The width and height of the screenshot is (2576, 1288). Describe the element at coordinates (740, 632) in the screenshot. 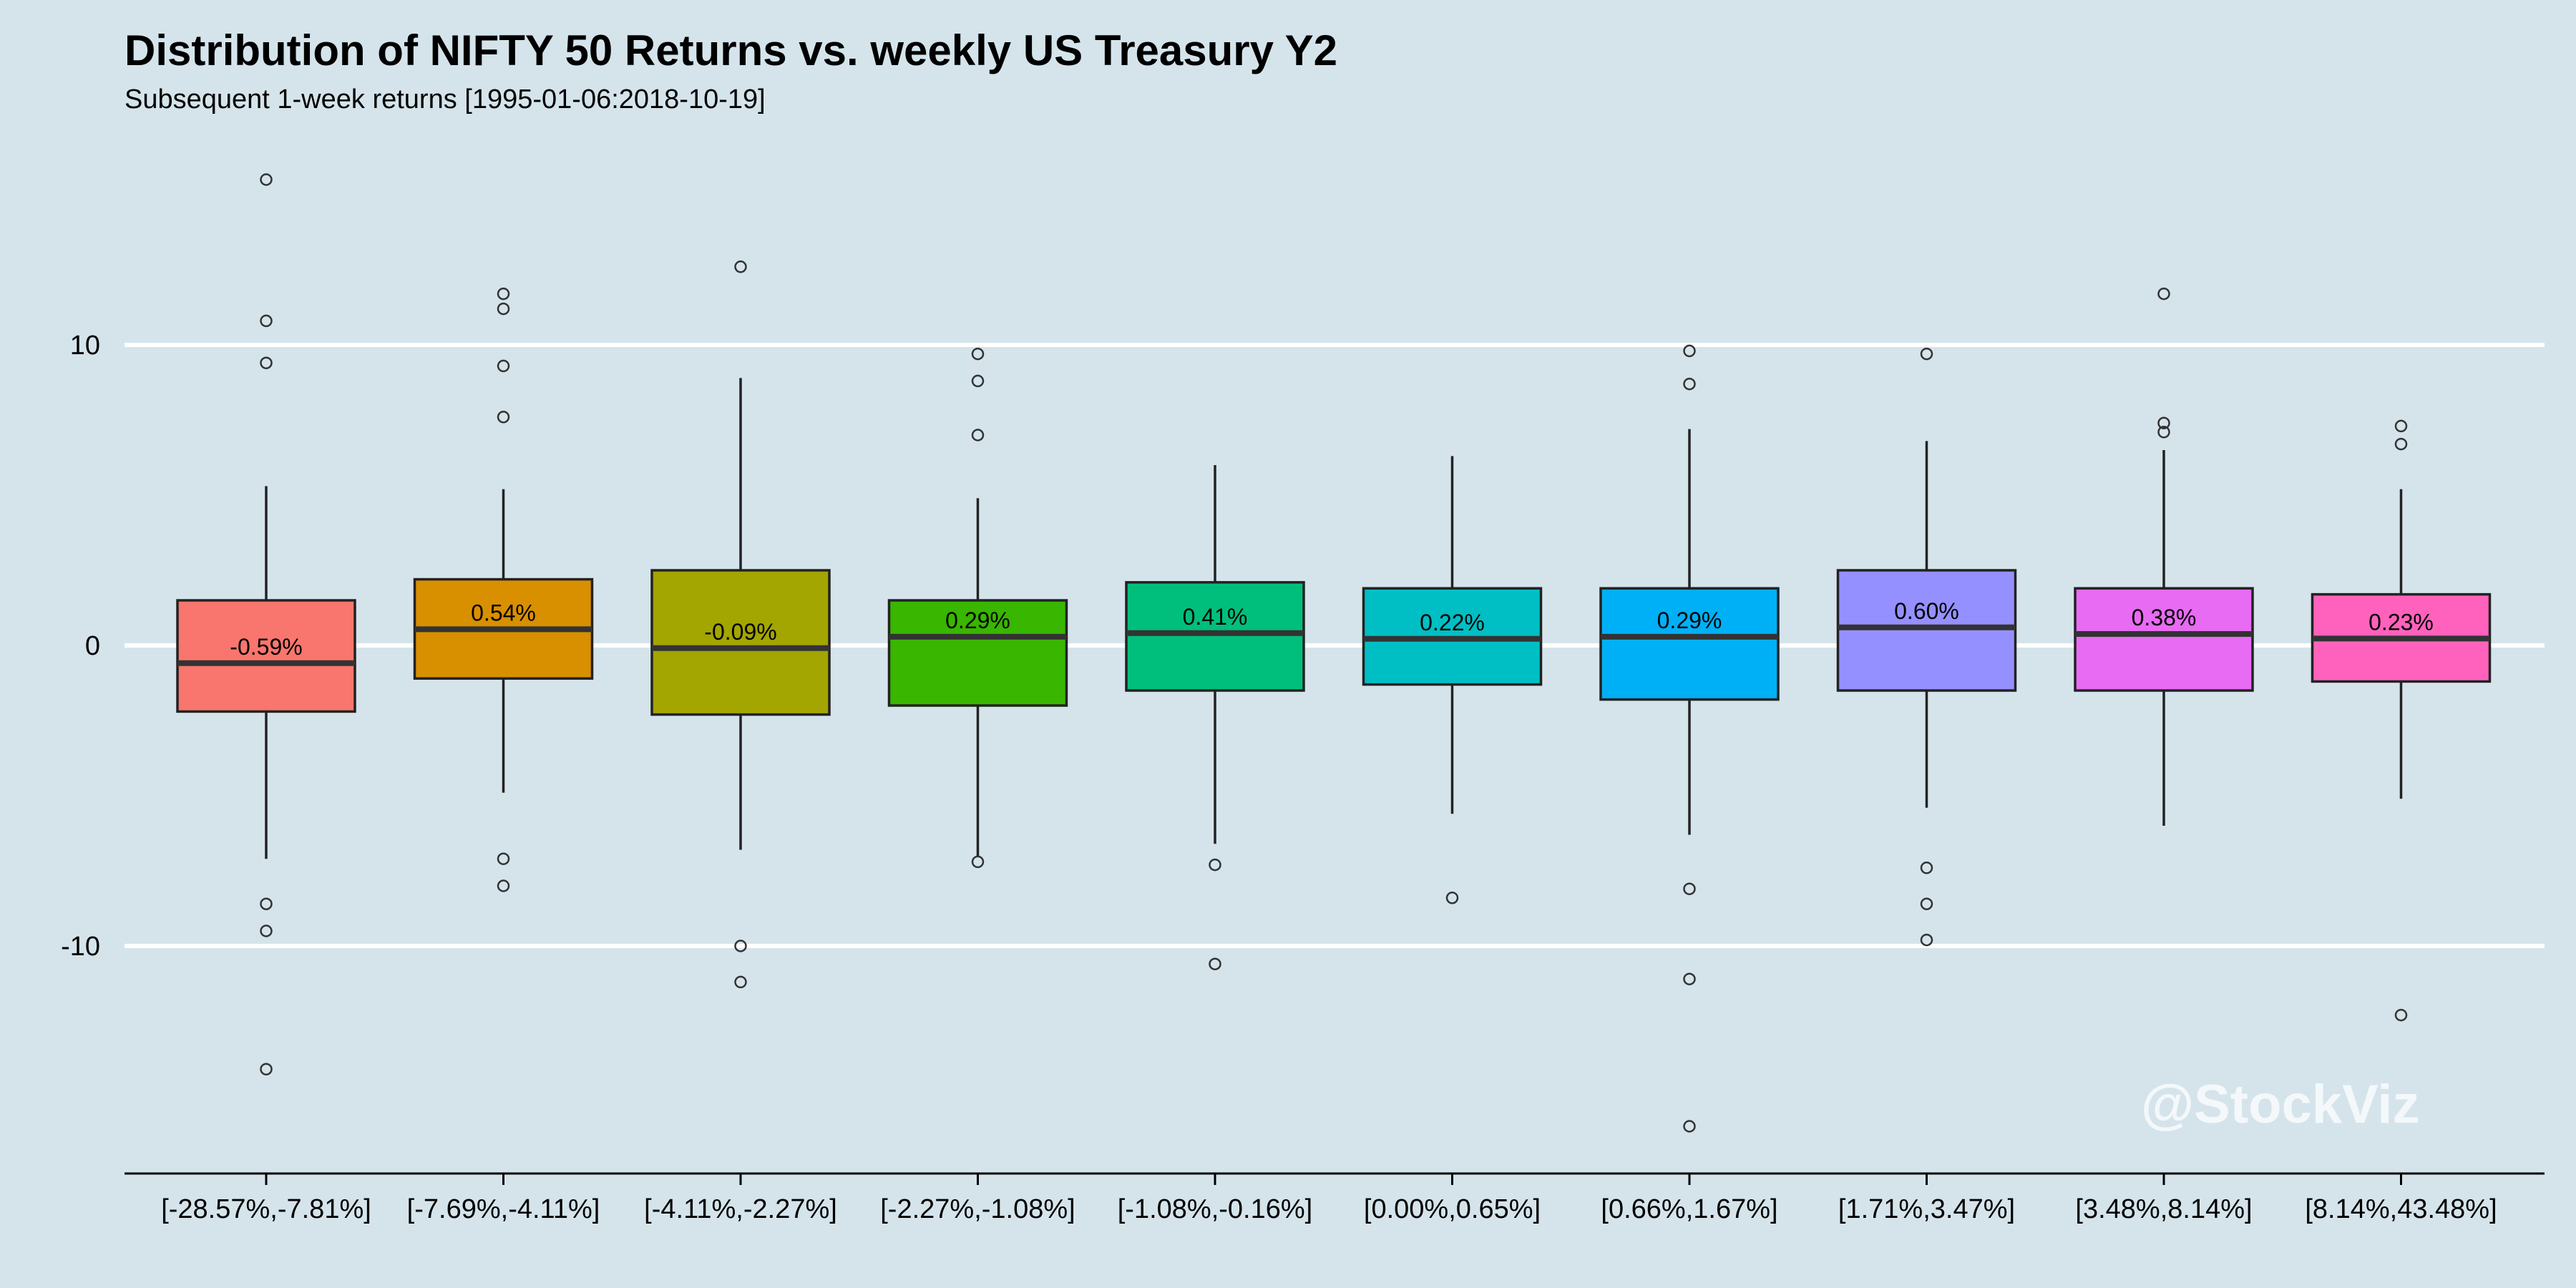

I see `median-label: -0.09%` at that location.